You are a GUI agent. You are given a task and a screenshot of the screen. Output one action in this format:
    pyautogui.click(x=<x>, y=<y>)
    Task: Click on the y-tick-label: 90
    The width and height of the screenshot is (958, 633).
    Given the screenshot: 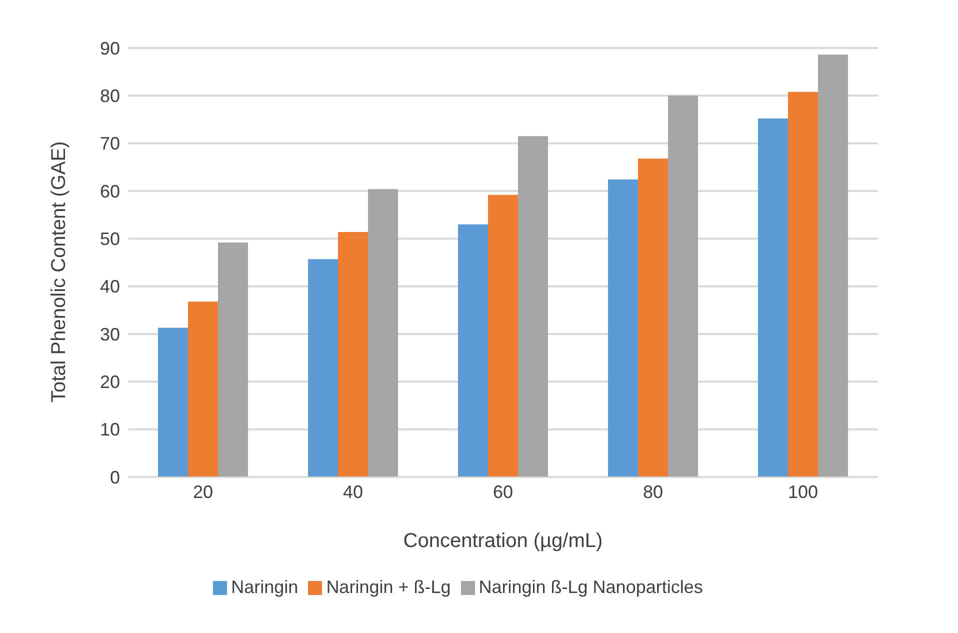 What is the action you would take?
    pyautogui.click(x=110, y=48)
    